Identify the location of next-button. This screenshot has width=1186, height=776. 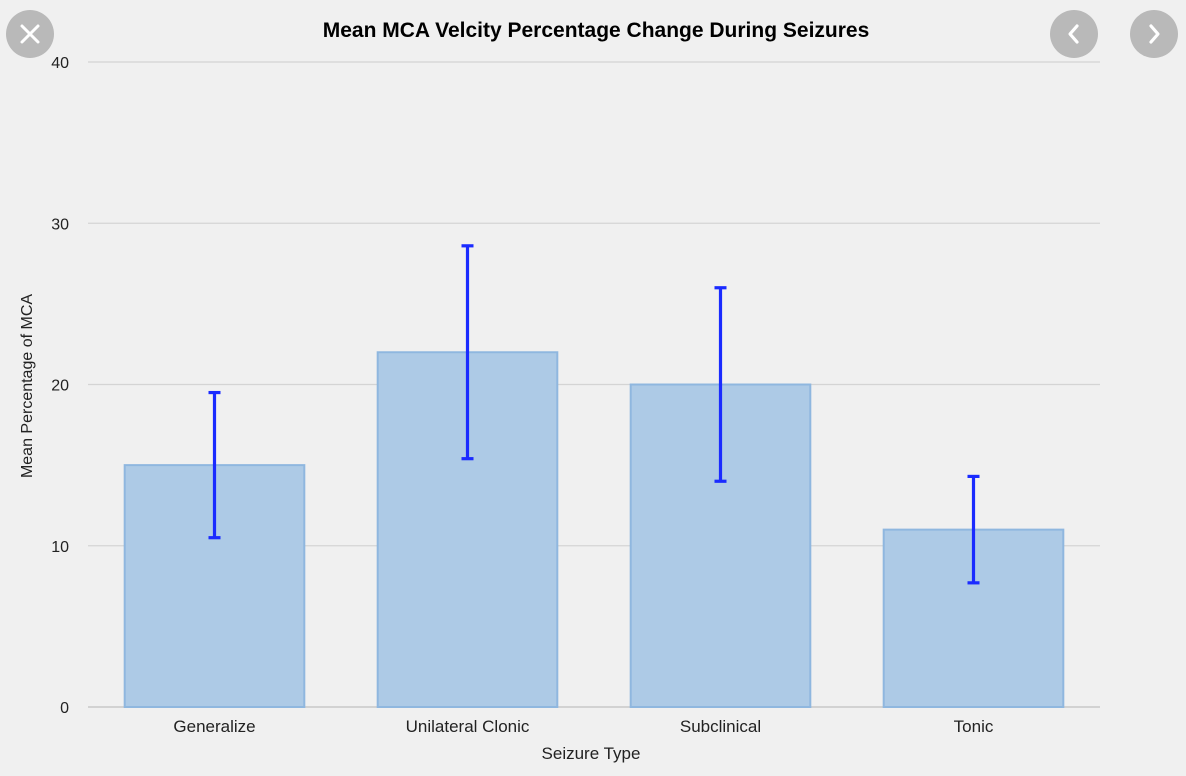
(1154, 34).